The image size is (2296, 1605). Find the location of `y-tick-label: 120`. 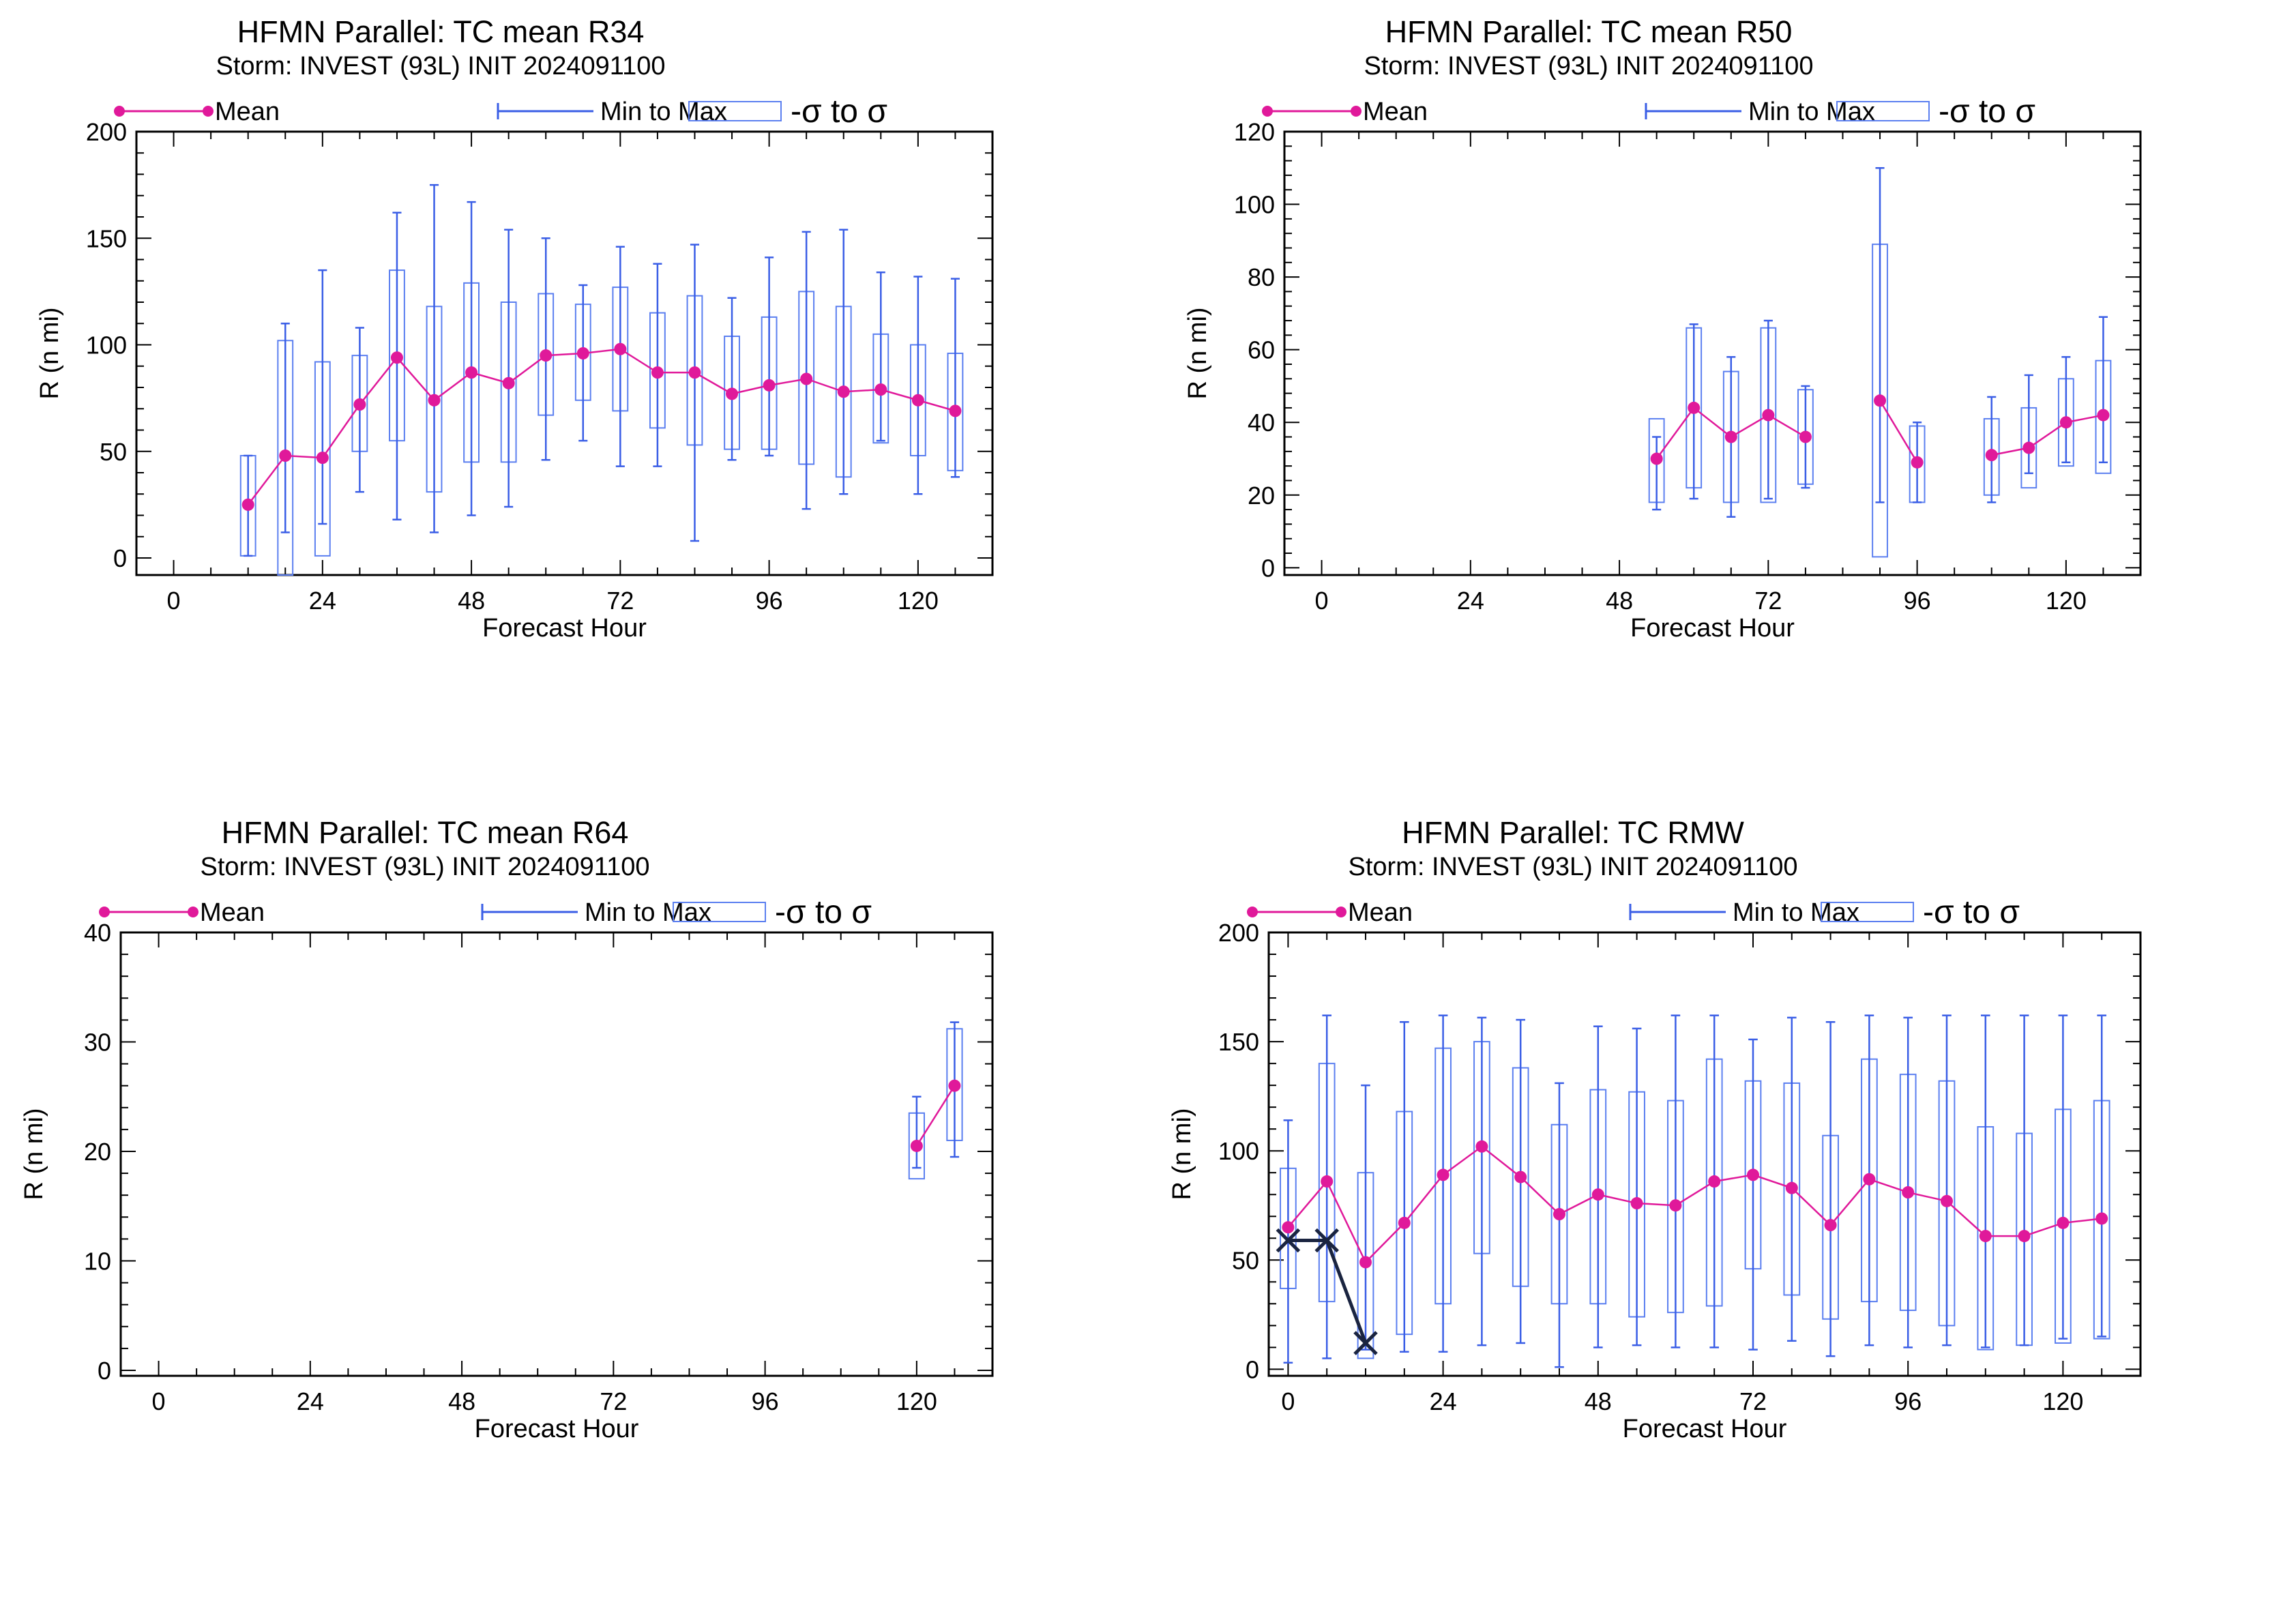

y-tick-label: 120 is located at coordinates (1254, 132).